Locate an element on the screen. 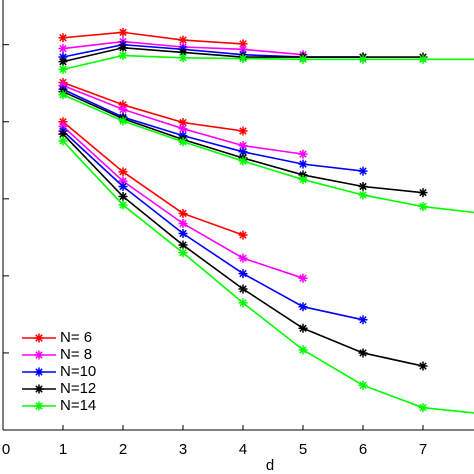 The width and height of the screenshot is (474, 474). legend is located at coordinates (63, 373).